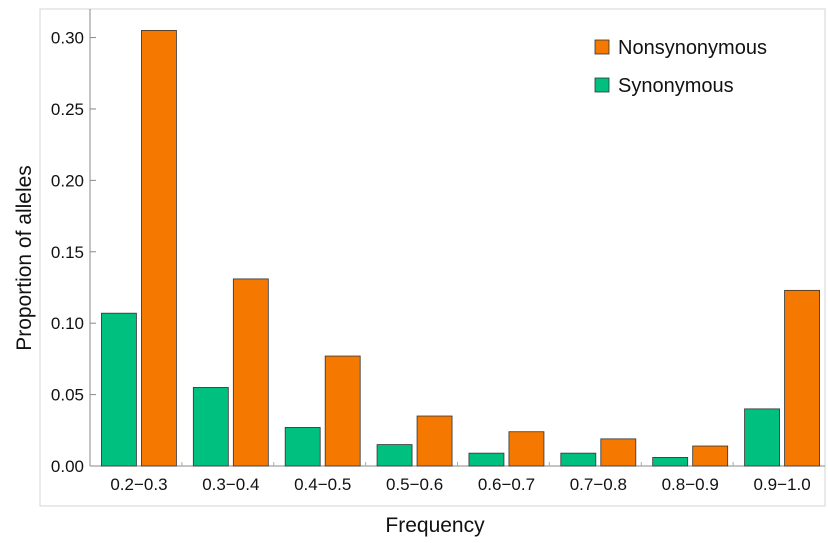 Image resolution: width=828 pixels, height=543 pixels. Describe the element at coordinates (602, 47) in the screenshot. I see `legend-swatch-nonsynonymous` at that location.